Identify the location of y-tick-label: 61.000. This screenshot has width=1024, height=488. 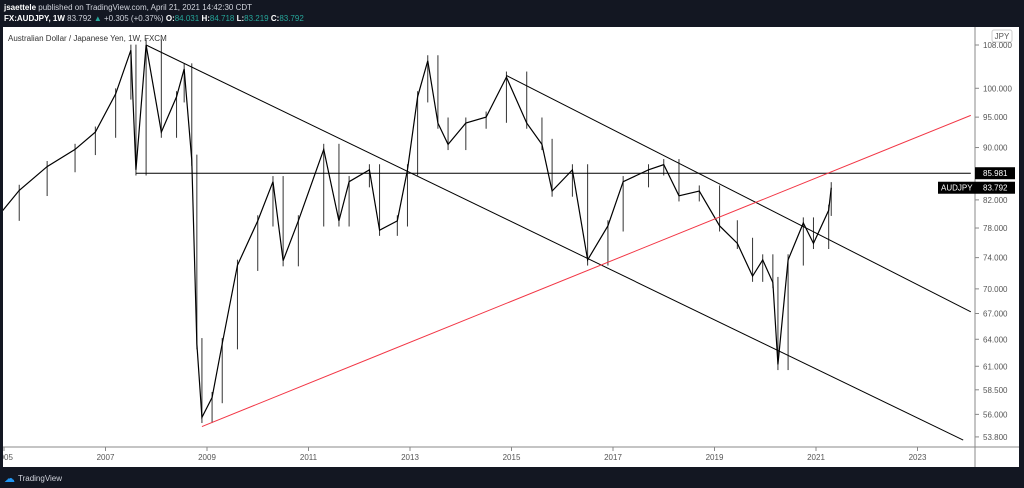
(995, 366).